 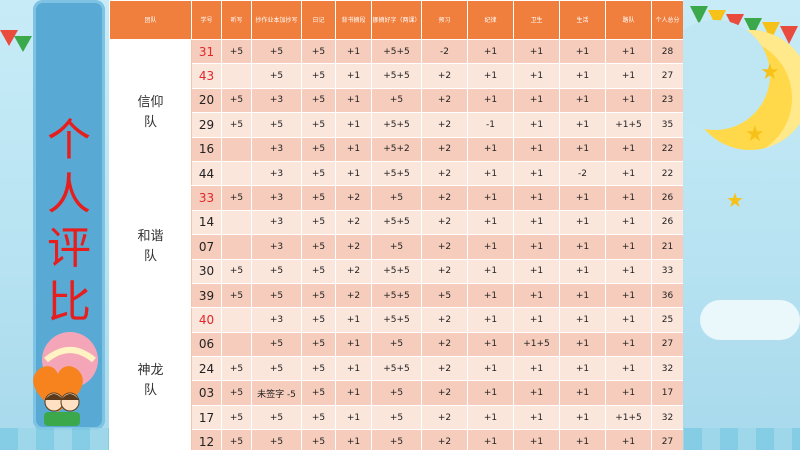 I want to click on student-id: 07, so click(x=206, y=247).